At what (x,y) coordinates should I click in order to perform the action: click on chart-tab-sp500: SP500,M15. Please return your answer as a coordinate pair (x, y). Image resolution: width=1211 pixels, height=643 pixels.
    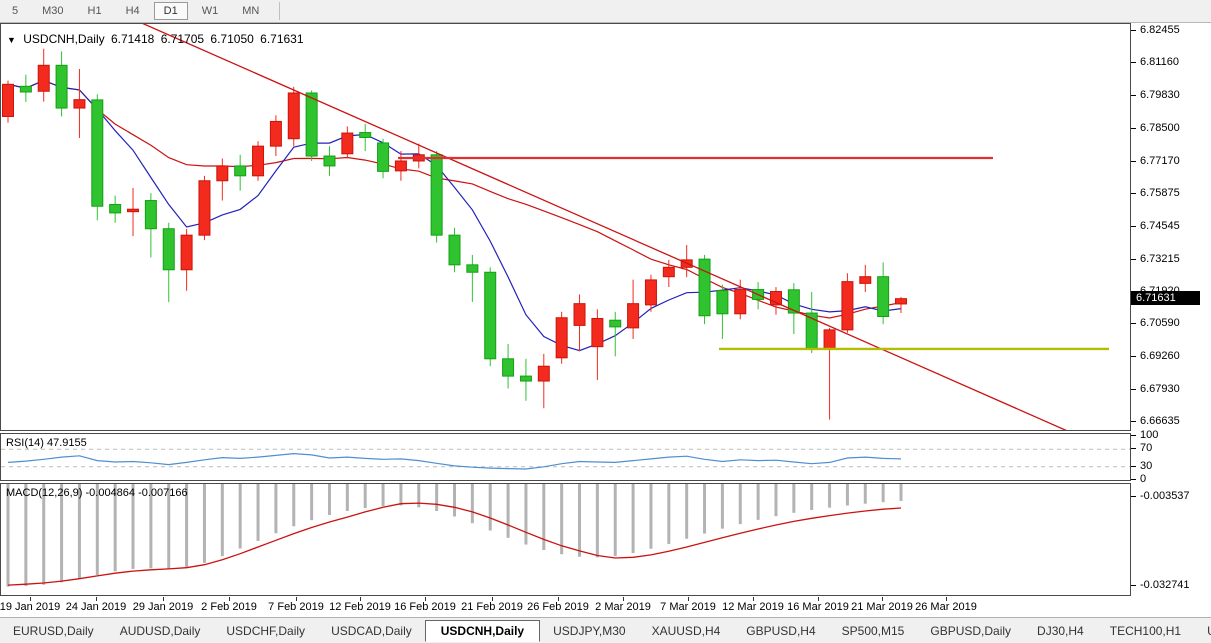
    Looking at the image, I should click on (873, 630).